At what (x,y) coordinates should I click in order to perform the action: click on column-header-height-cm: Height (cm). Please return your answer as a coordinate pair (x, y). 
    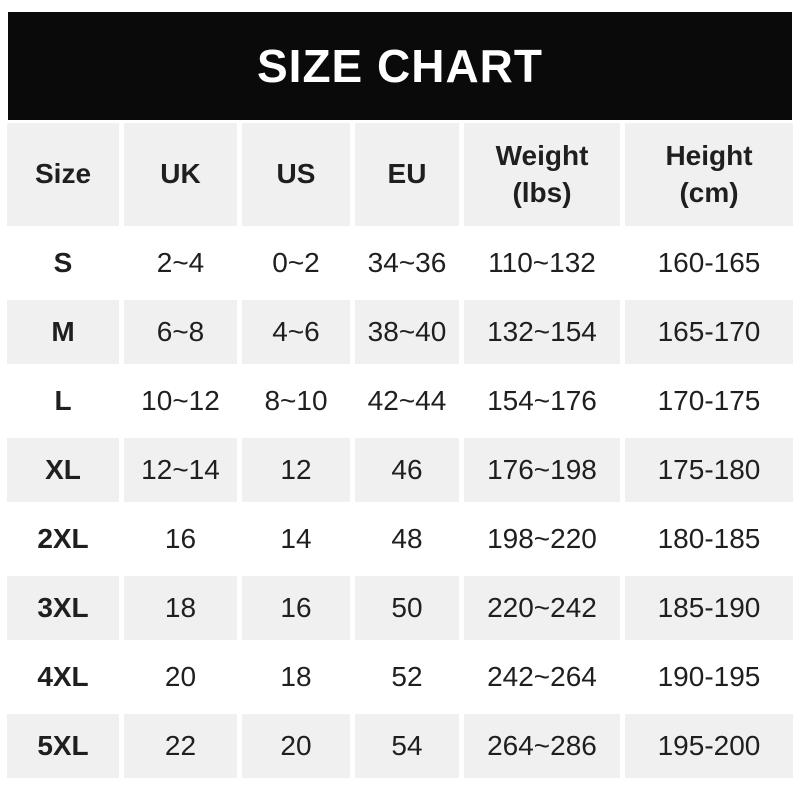
    Looking at the image, I should click on (709, 174).